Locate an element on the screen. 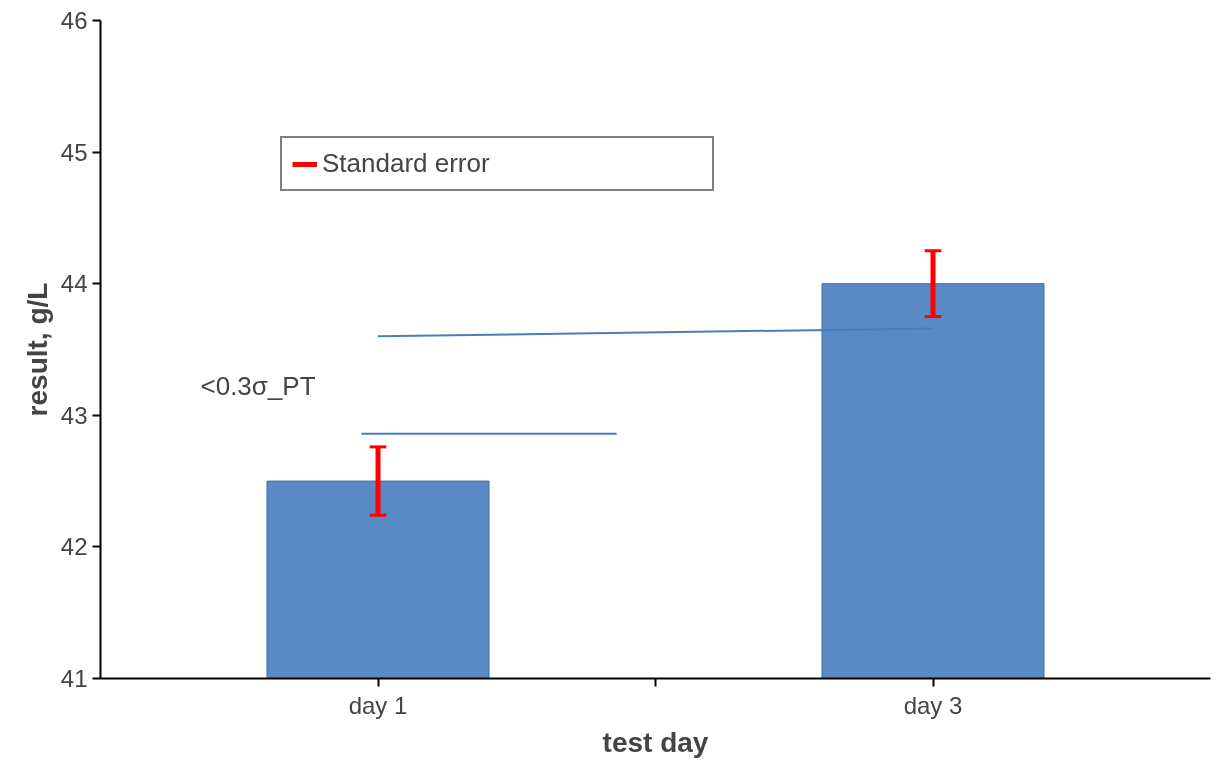 This screenshot has width=1232, height=767. y-axis-title: result, g/L is located at coordinates (37, 349).